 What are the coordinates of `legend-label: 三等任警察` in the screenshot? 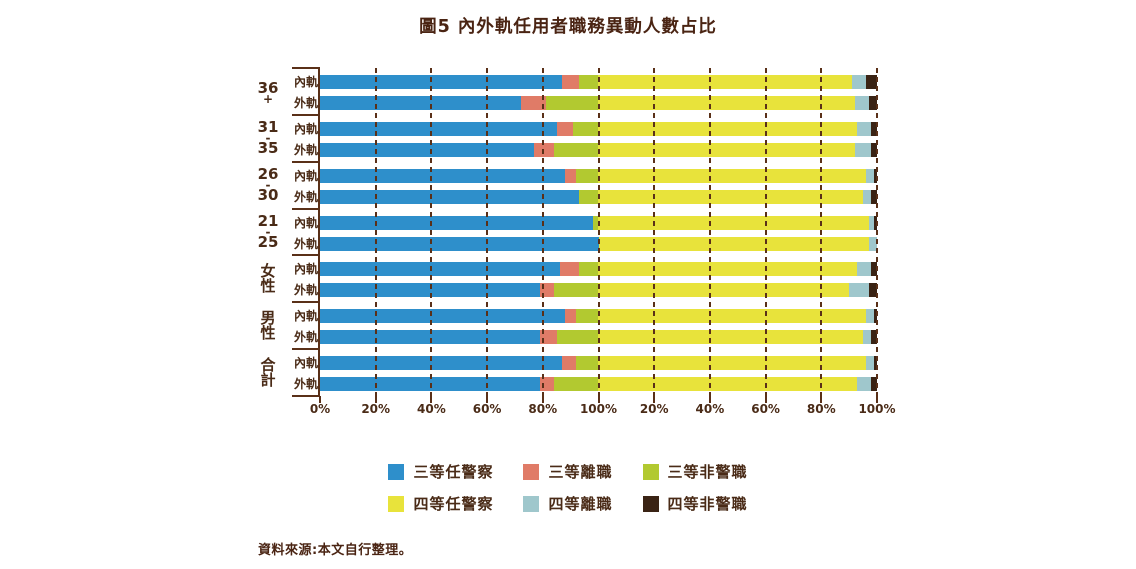 It's located at (453, 472).